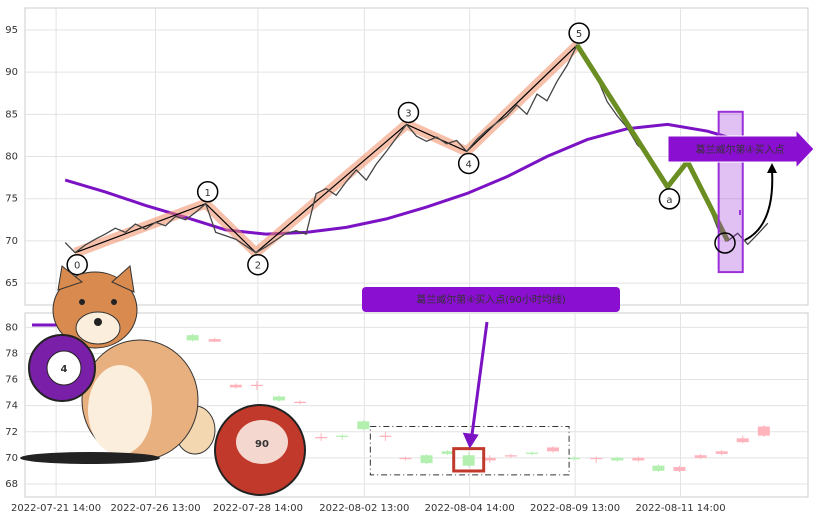  I want to click on y-tick-label: 65, so click(11, 283).